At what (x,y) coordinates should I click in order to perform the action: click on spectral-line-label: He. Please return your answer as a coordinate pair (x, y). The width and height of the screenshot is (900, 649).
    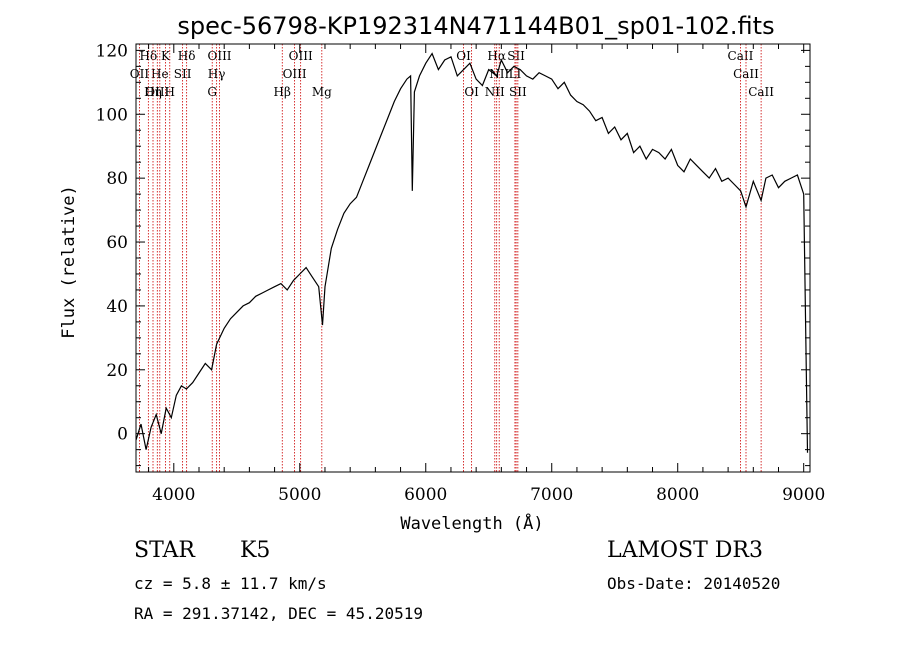
    Looking at the image, I should click on (160, 74).